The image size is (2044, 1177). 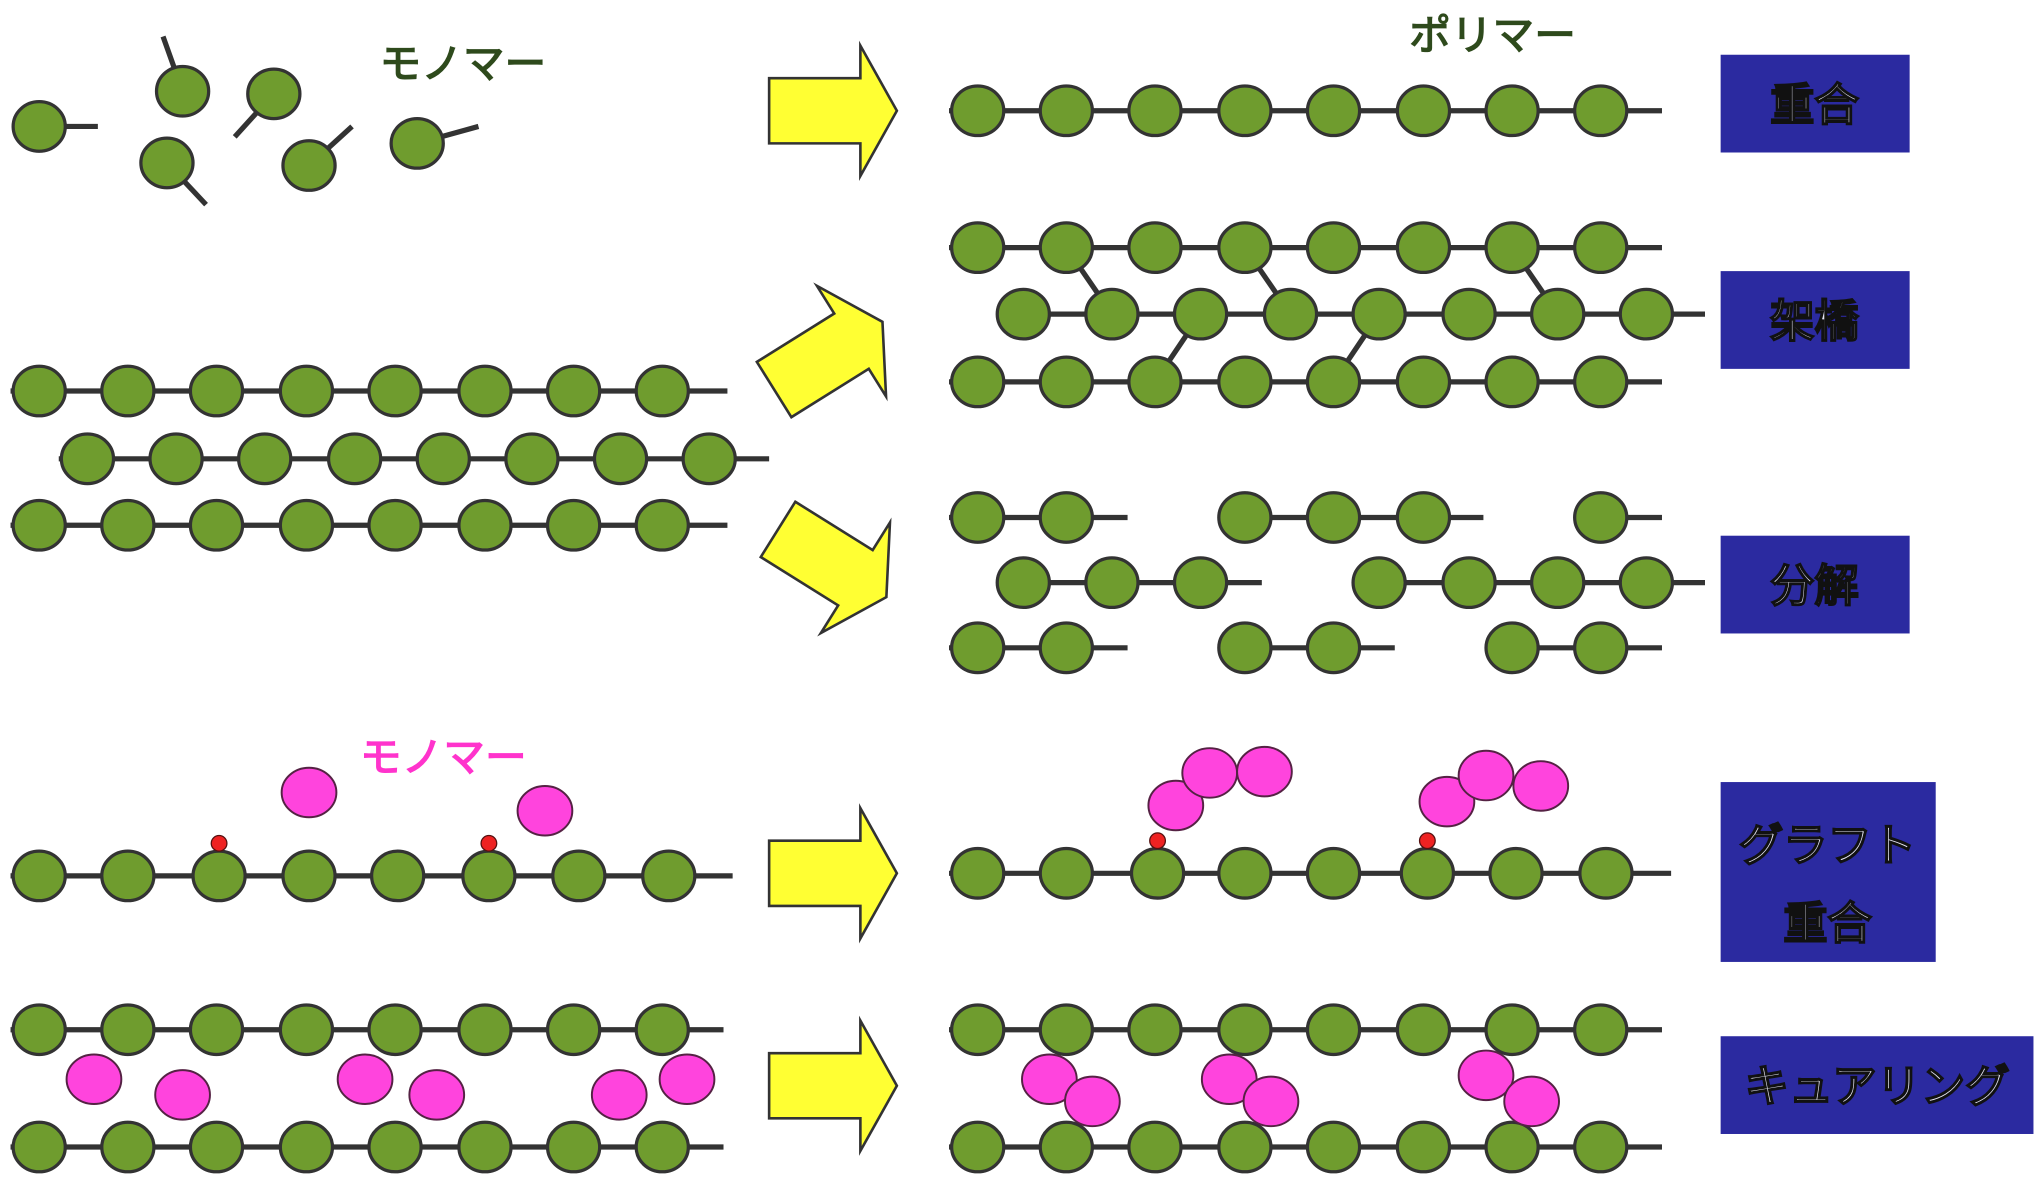 What do you see at coordinates (1827, 845) in the screenshot?
I see `process-label: グラフト` at bounding box center [1827, 845].